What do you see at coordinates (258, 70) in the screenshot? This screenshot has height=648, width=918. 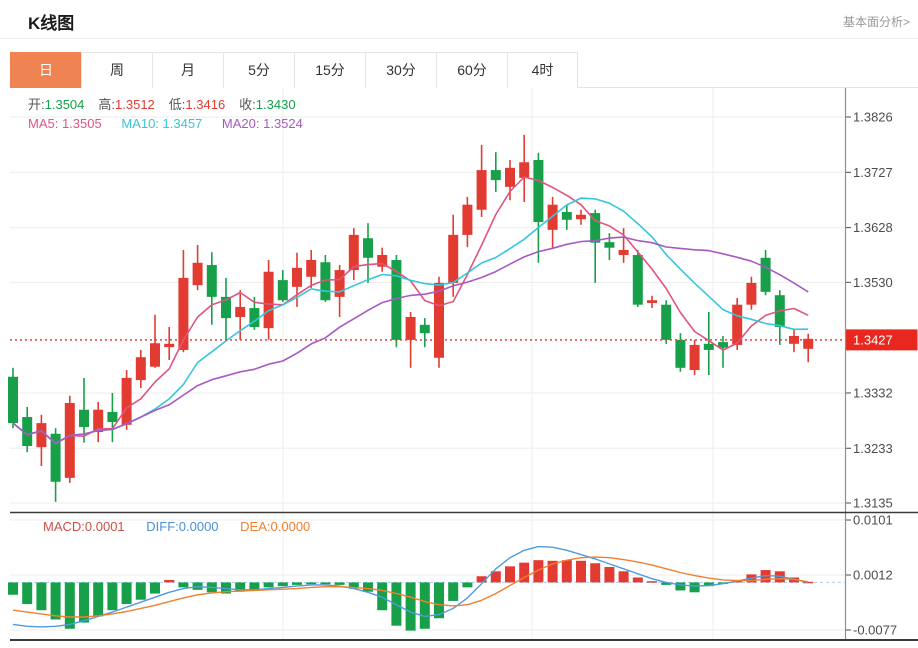 I see `tab-5分: 5分` at bounding box center [258, 70].